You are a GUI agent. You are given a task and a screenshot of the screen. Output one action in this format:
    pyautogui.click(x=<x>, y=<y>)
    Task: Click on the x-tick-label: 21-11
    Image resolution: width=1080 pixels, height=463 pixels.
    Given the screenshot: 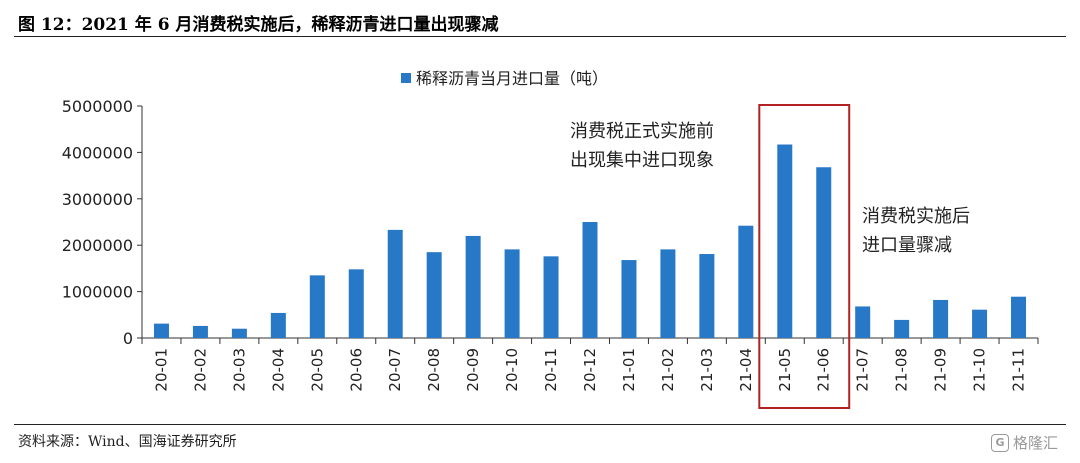 What is the action you would take?
    pyautogui.click(x=1019, y=370)
    